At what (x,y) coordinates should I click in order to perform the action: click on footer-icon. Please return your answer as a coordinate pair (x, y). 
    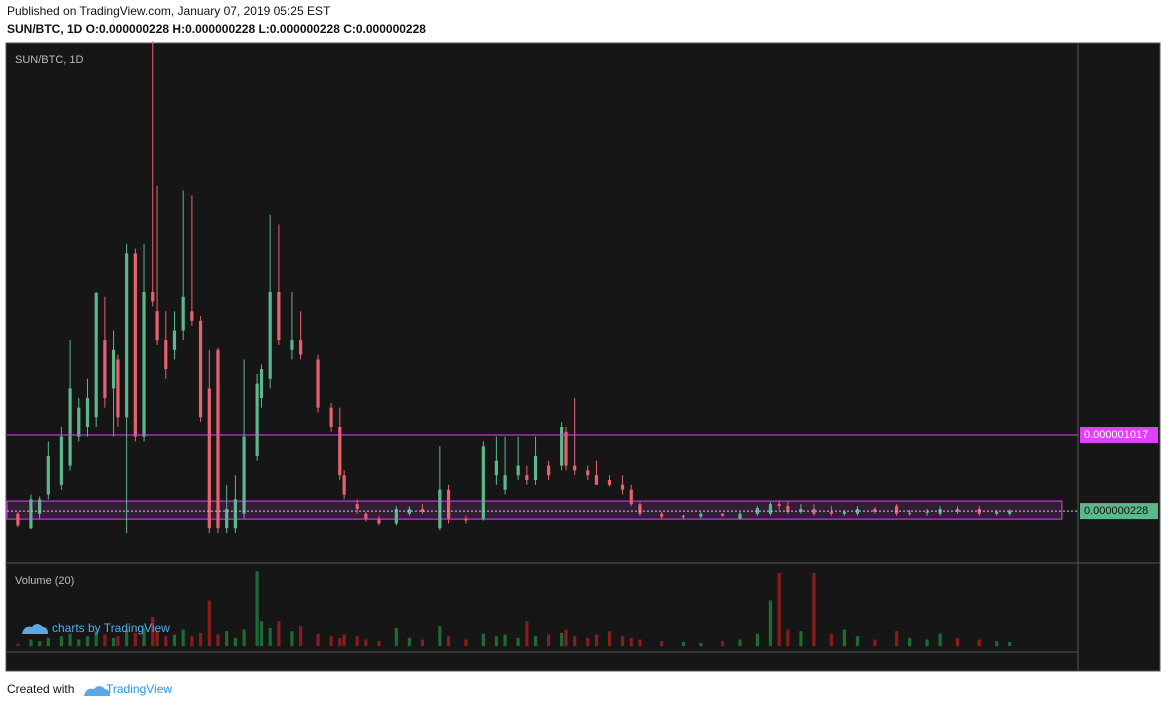
    Looking at the image, I should click on (97, 691).